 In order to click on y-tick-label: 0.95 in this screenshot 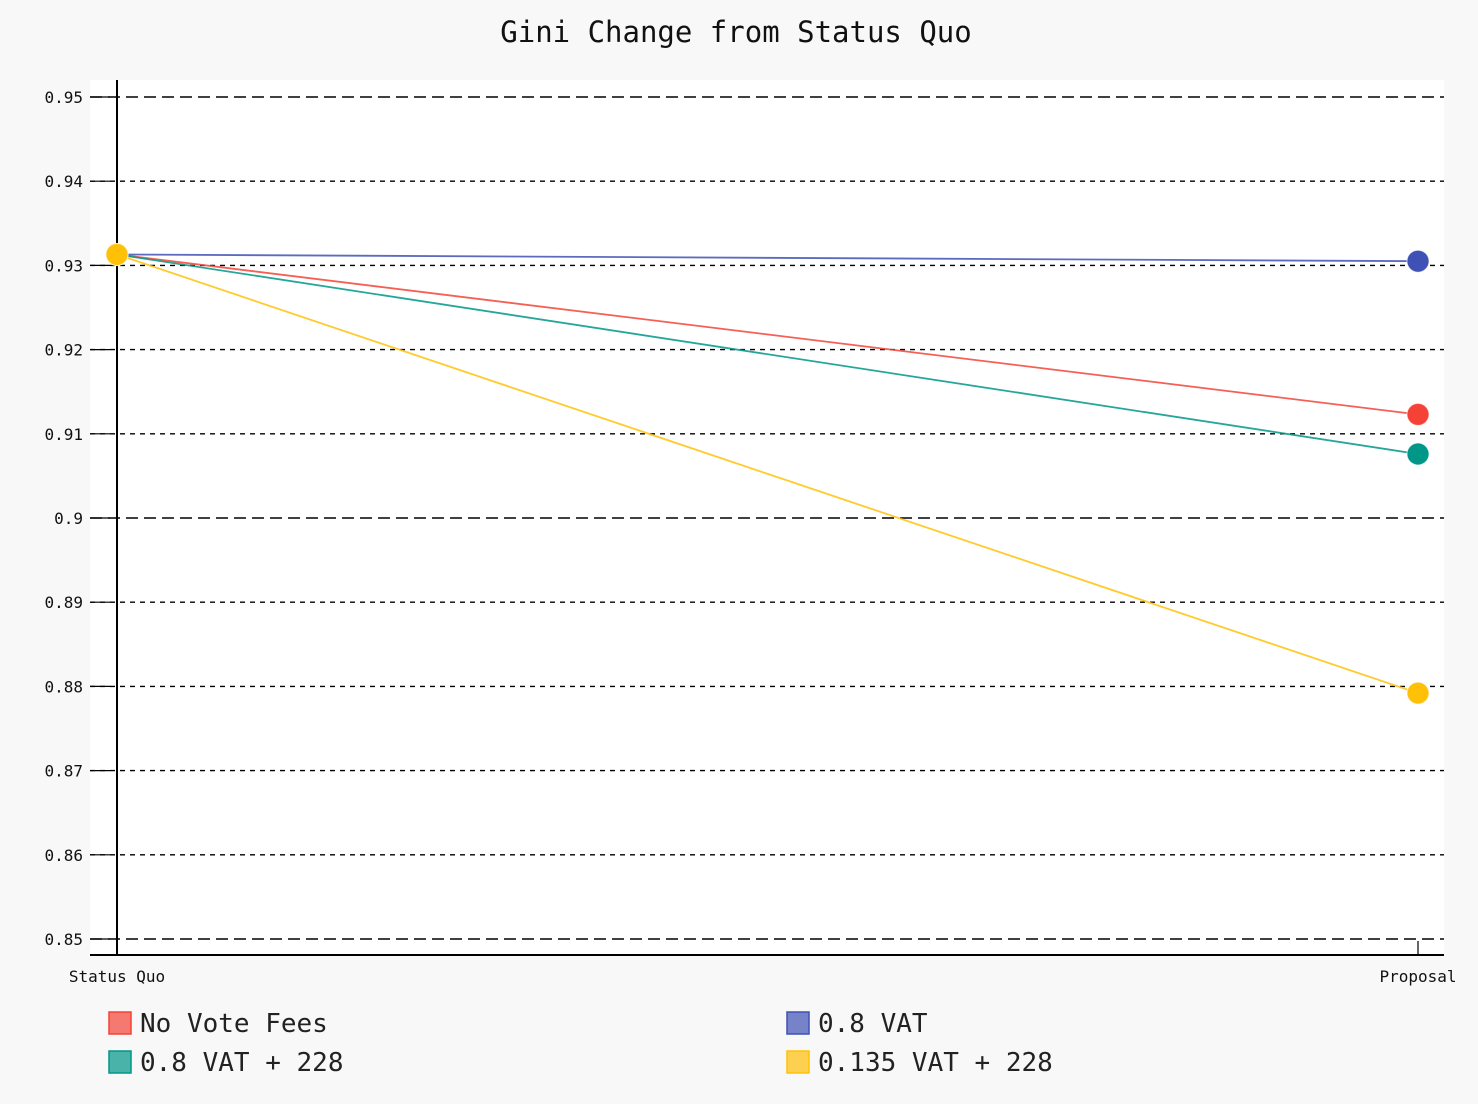, I will do `click(63, 97)`.